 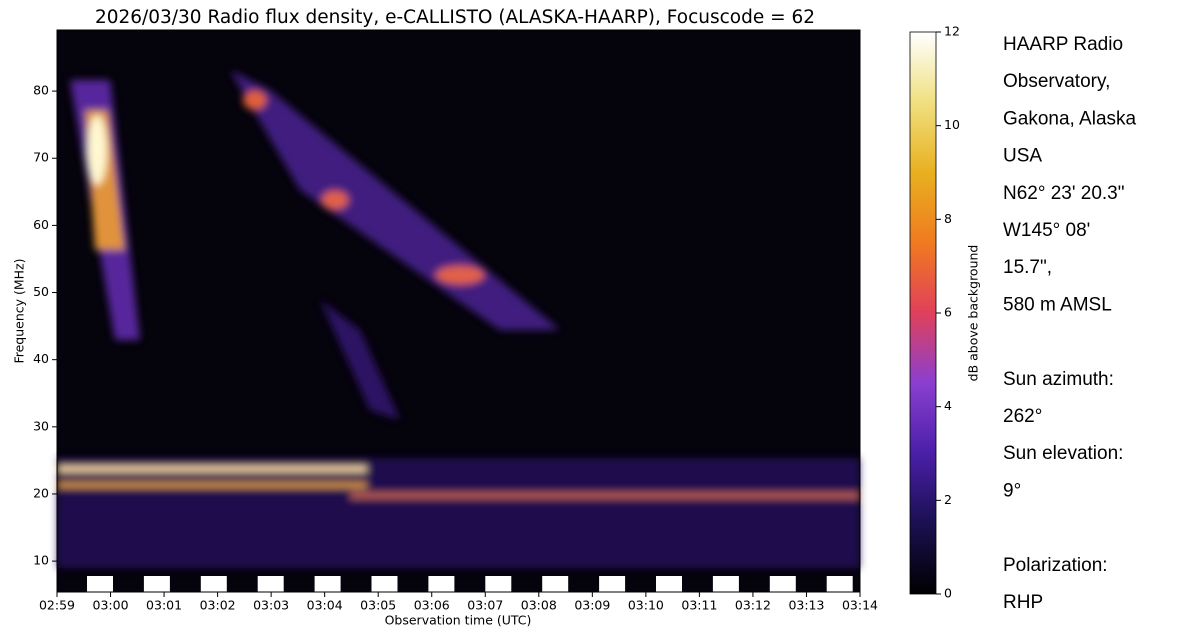 I want to click on x-tick-label: 03:07, so click(x=485, y=605).